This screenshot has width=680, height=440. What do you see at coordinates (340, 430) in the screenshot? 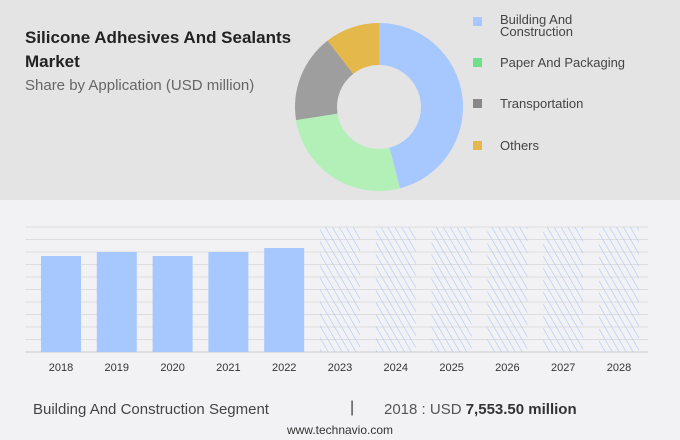
I see `site-url: www.technavio.com` at bounding box center [340, 430].